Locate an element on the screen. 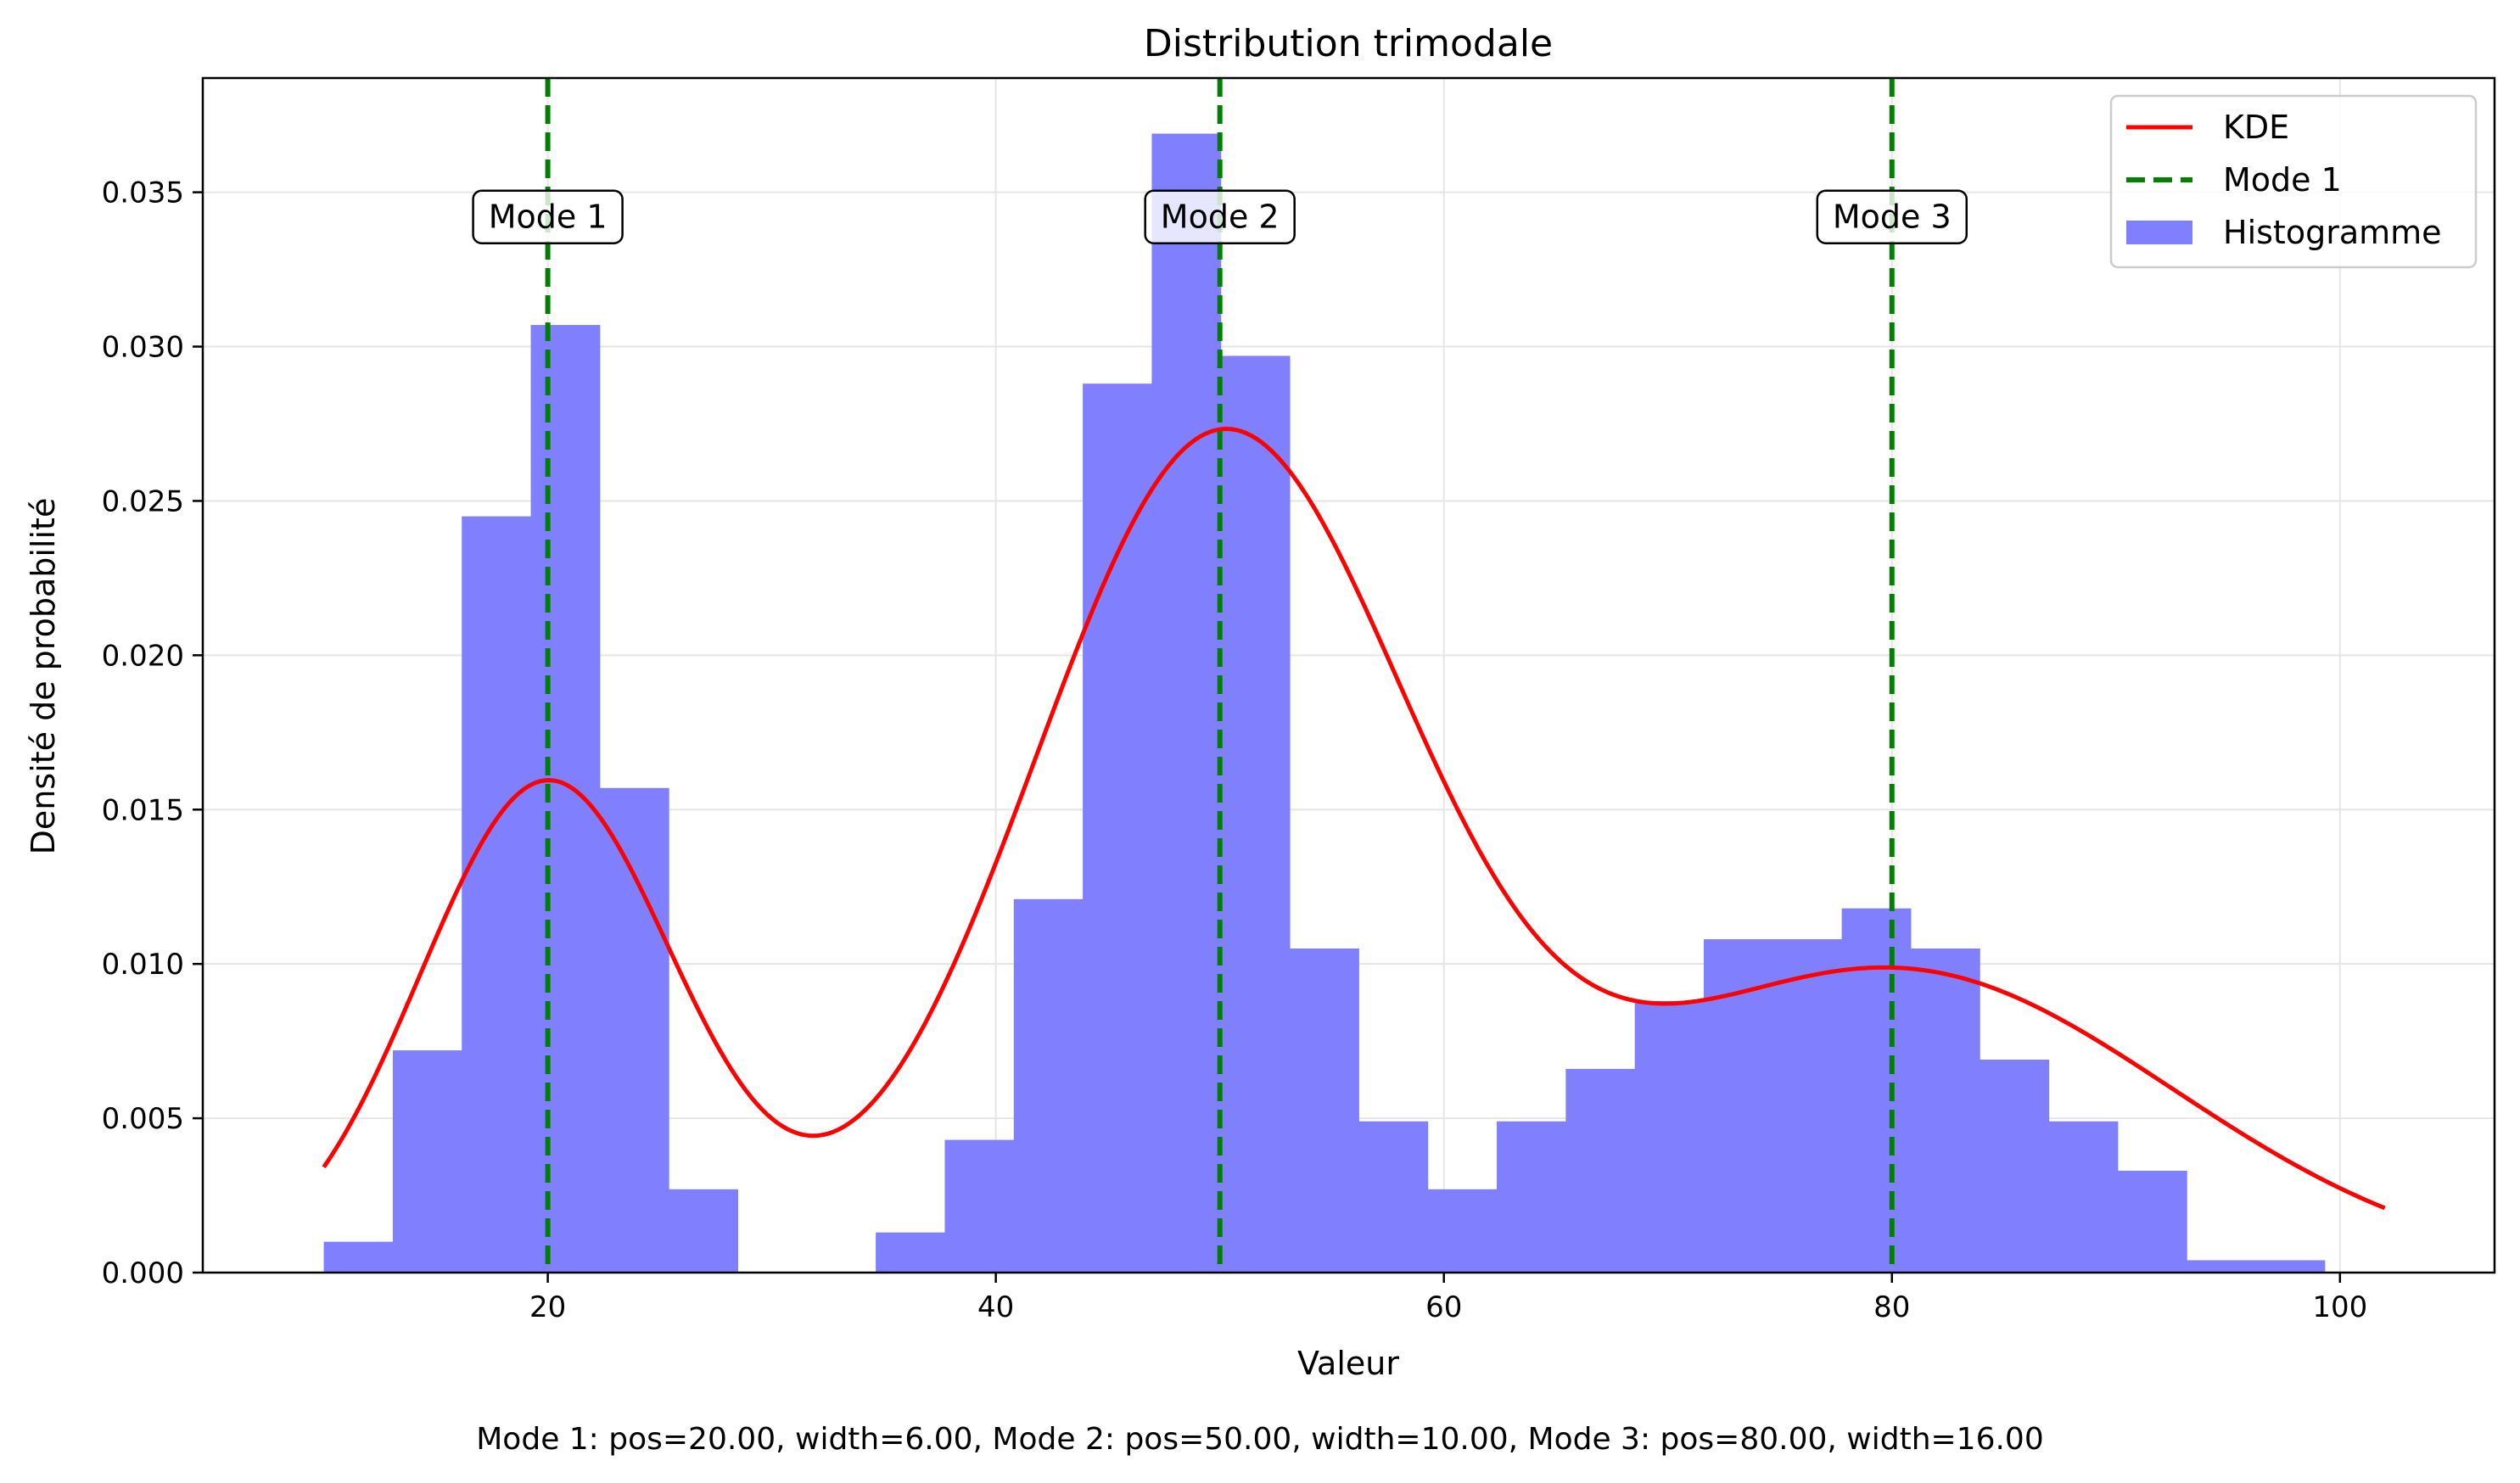  mode-annotation-label: Mode 2 is located at coordinates (1221, 218).